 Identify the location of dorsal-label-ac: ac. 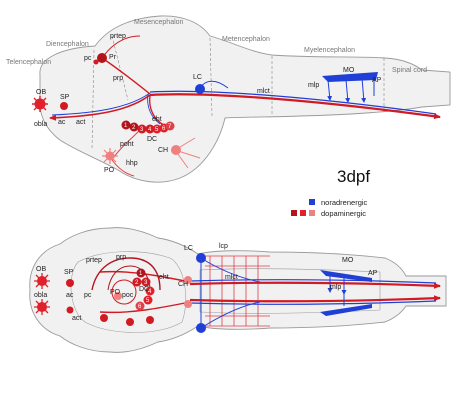
(70, 295).